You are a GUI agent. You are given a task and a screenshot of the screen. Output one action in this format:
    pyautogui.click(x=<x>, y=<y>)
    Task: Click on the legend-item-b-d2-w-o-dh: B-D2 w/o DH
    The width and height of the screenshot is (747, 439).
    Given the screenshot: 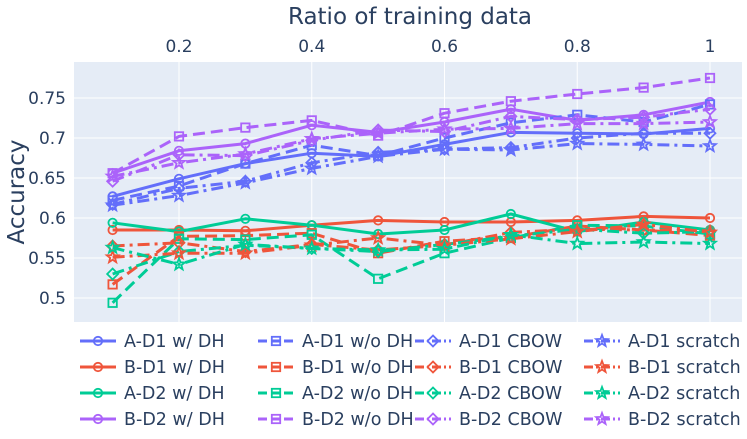 What is the action you would take?
    pyautogui.click(x=336, y=420)
    